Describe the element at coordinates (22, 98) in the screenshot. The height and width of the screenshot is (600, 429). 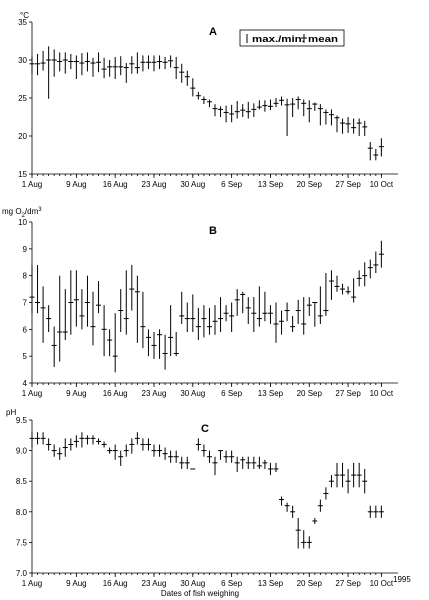
I see `y-tick-label: 25` at that location.